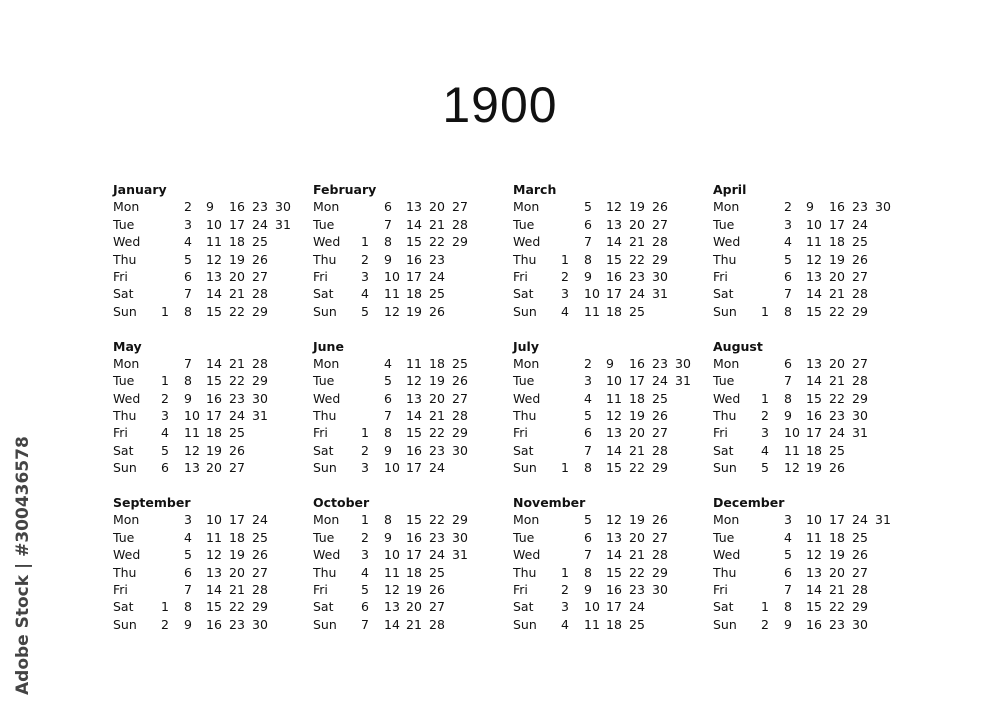  I want to click on weekday-row: Thu 3 10 17 24 31, so click(213, 415).